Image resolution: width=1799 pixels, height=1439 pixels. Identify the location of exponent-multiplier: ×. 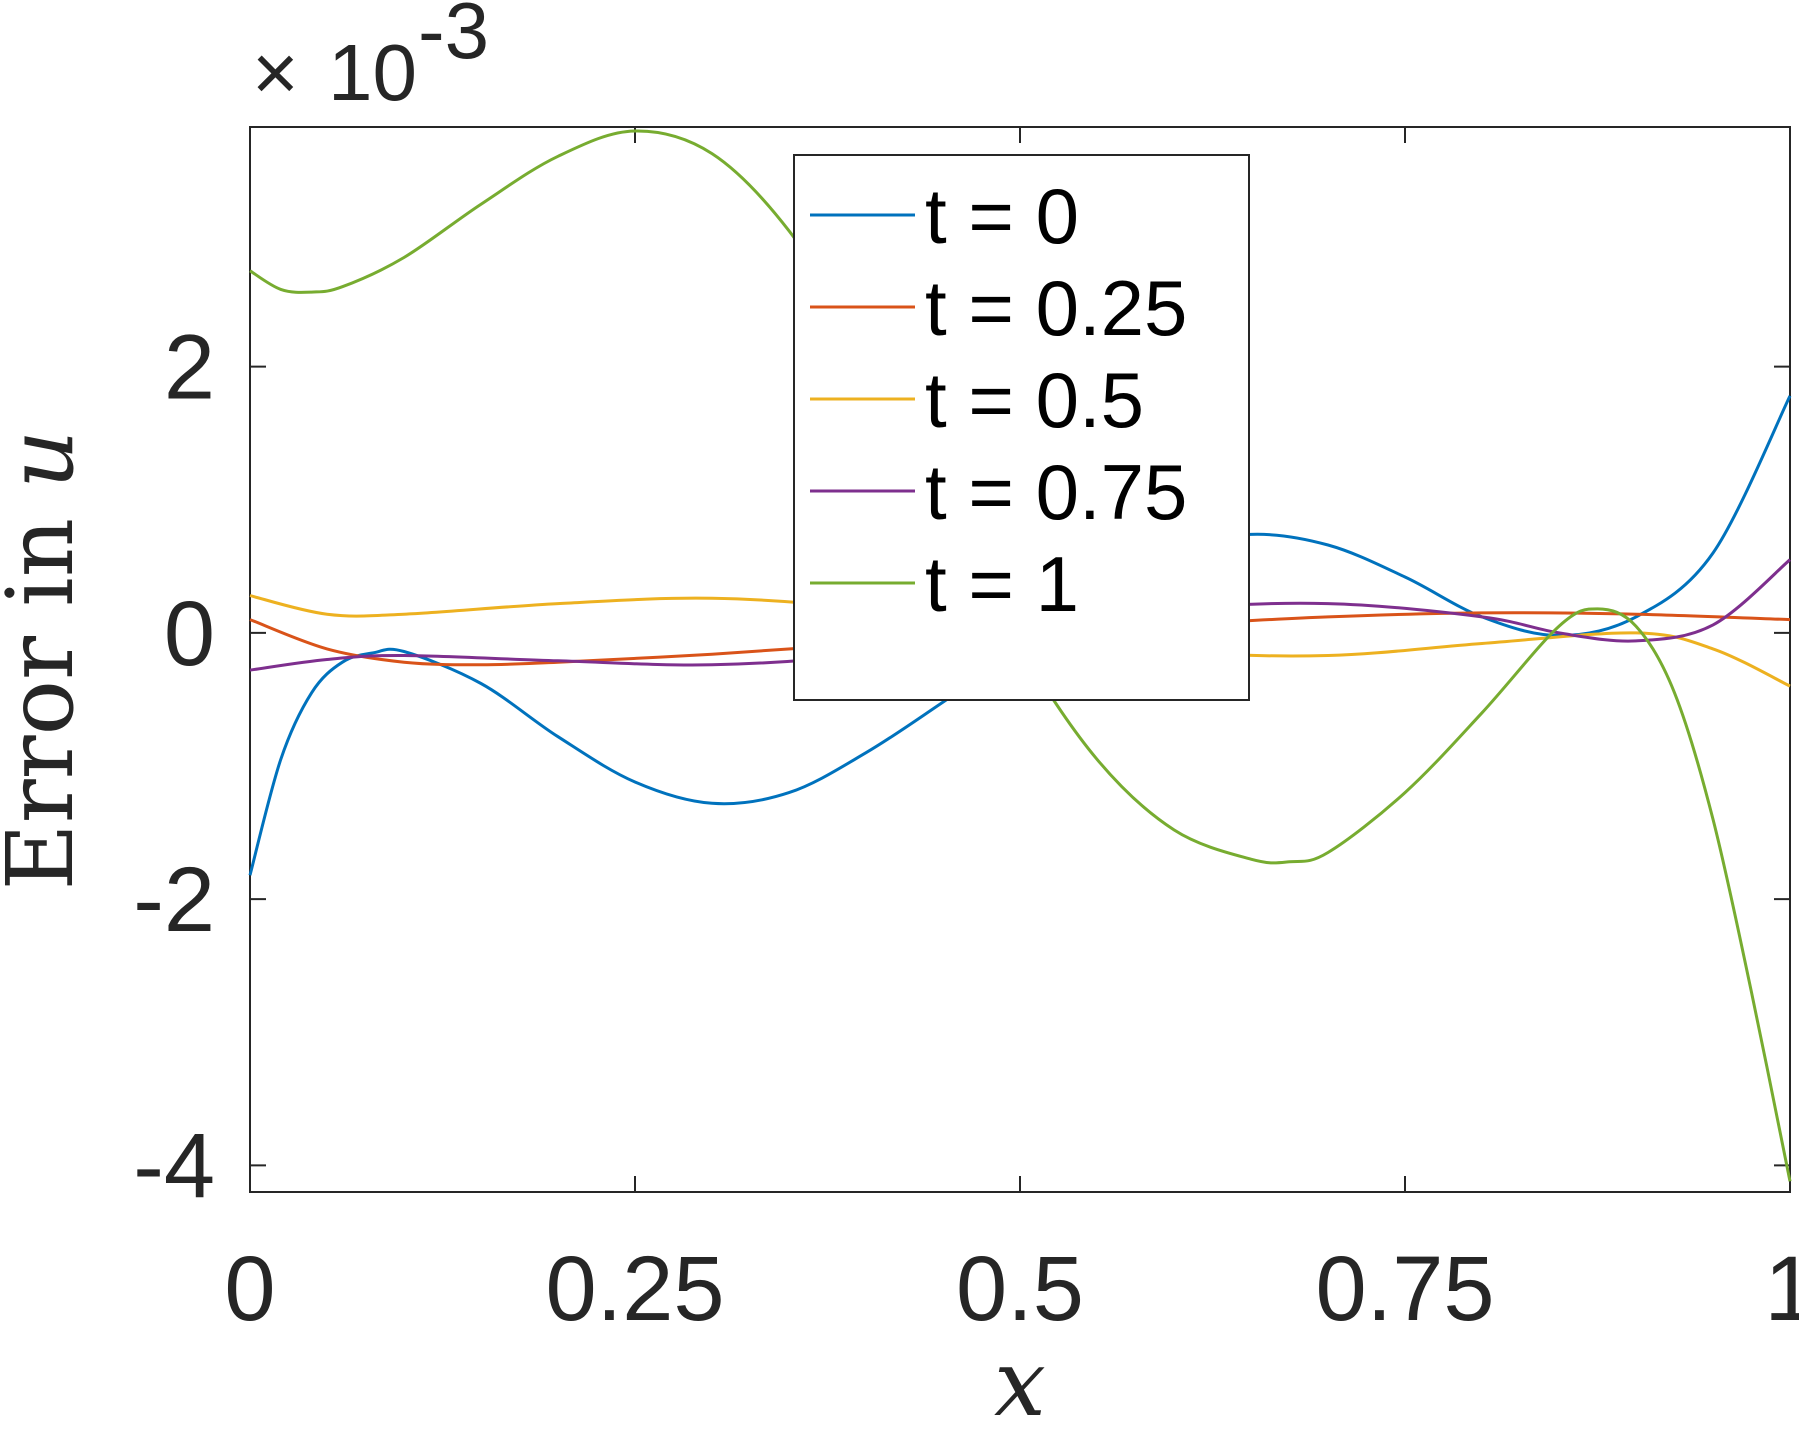
(275, 72).